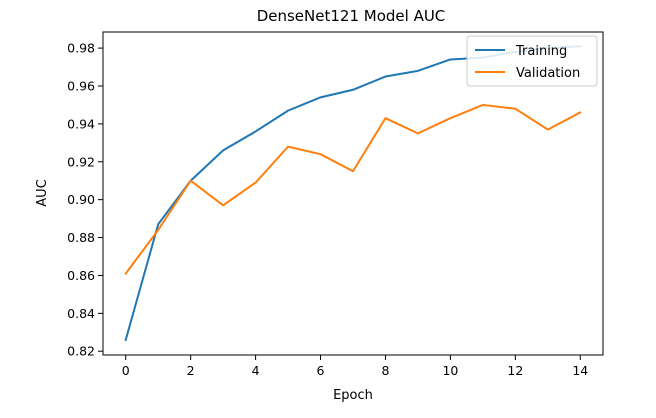 The width and height of the screenshot is (656, 418). Describe the element at coordinates (42, 193) in the screenshot. I see `y-axis-label: AUC` at that location.